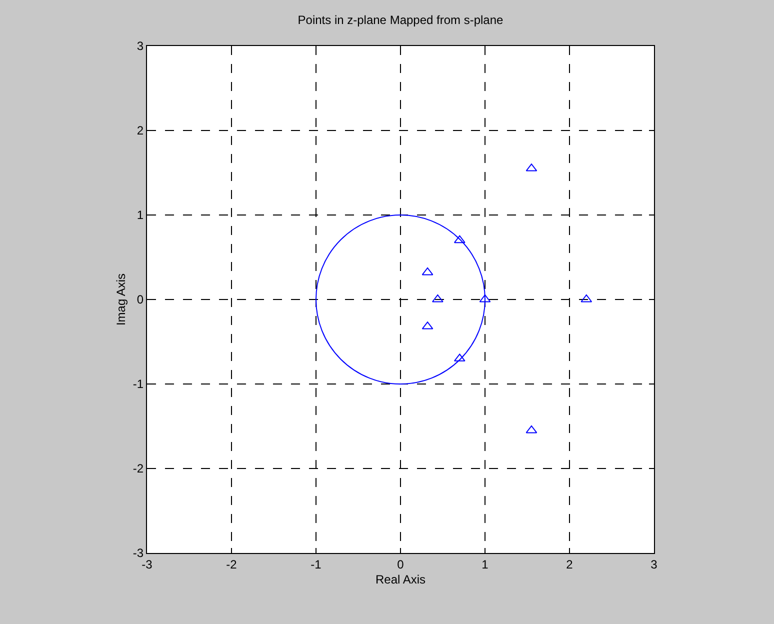 This screenshot has height=624, width=774. Describe the element at coordinates (232, 564) in the screenshot. I see `x-tick-label: -2` at that location.